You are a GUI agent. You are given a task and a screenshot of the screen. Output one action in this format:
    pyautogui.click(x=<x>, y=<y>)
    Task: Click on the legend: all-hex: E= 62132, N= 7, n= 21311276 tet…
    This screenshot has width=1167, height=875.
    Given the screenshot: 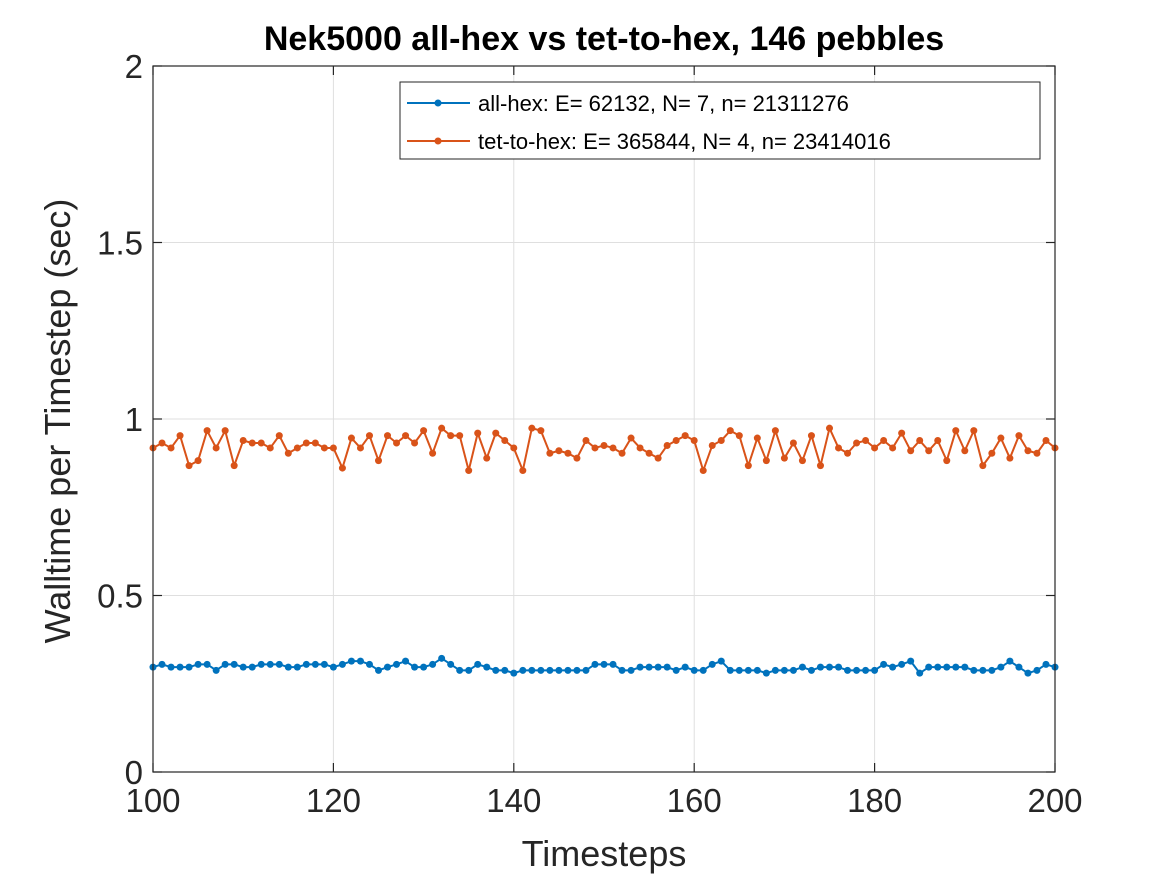 What is the action you would take?
    pyautogui.click(x=720, y=120)
    